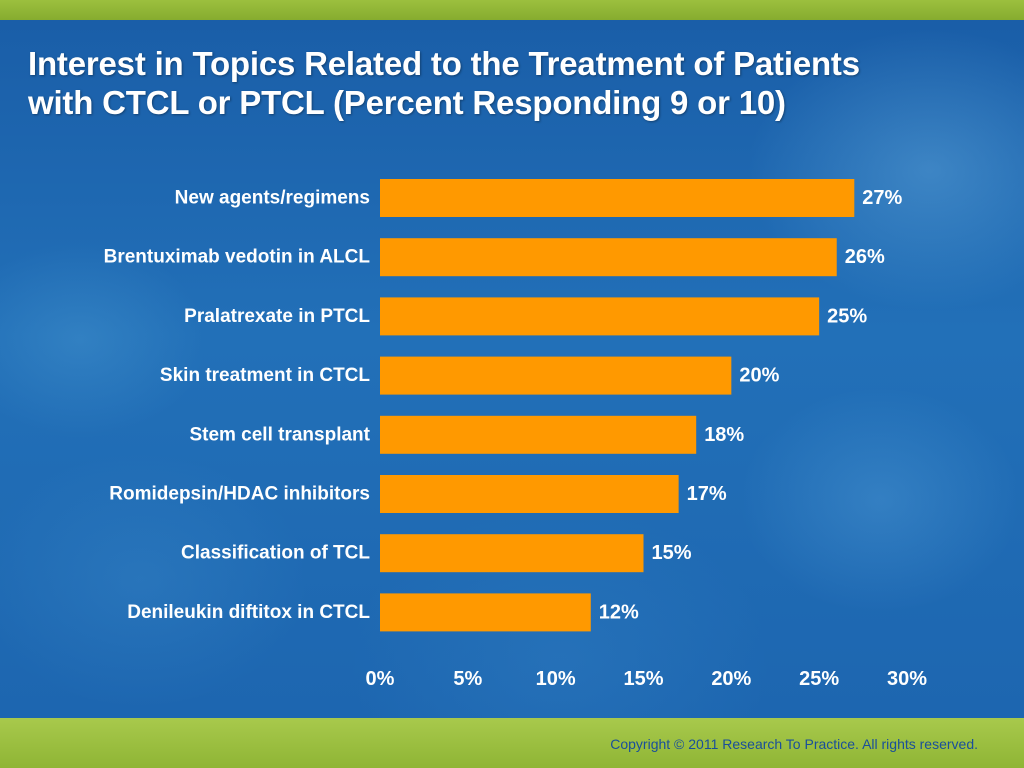 This screenshot has width=1024, height=768. What do you see at coordinates (265, 375) in the screenshot?
I see `category-label: Skin treatment in CTCL` at bounding box center [265, 375].